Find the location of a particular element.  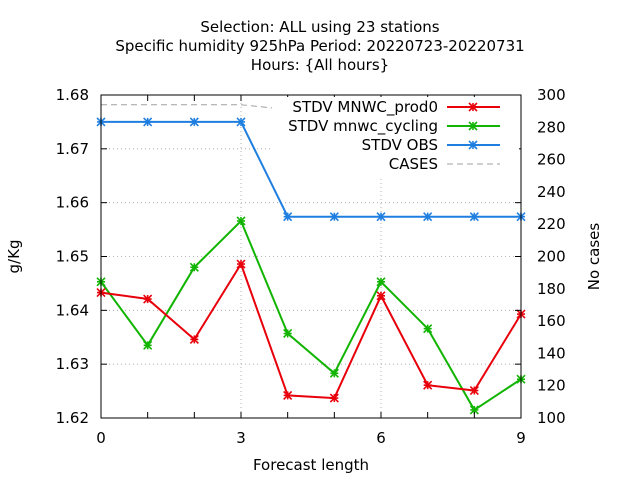

series-line-stdv-obs is located at coordinates (311, 169).